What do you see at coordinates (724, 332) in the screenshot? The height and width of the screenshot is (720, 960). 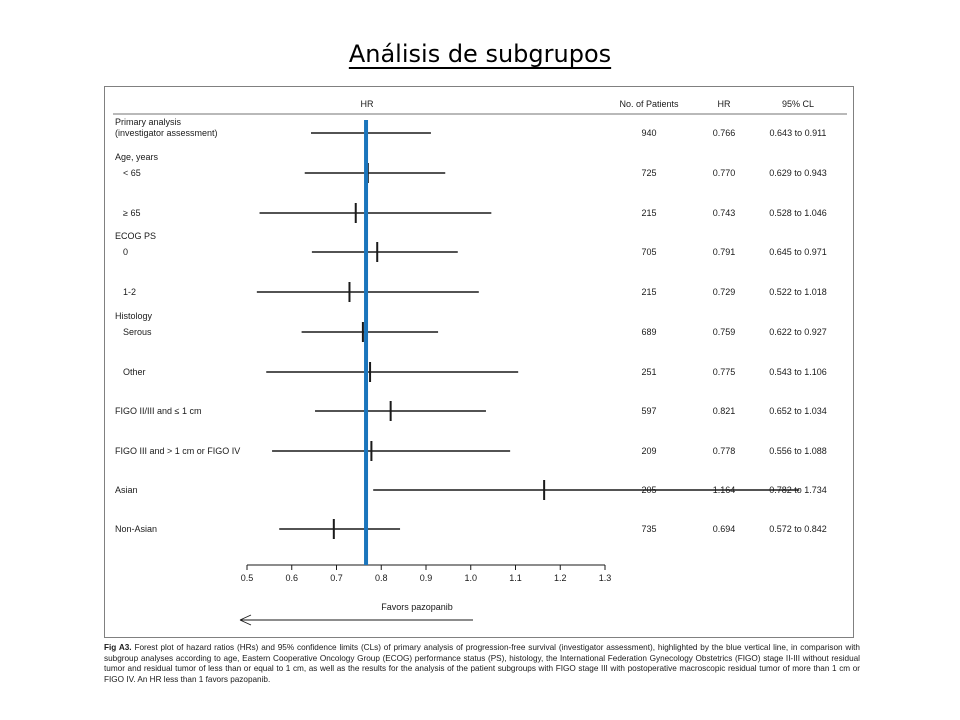 I see `hr-value: 0.759` at bounding box center [724, 332].